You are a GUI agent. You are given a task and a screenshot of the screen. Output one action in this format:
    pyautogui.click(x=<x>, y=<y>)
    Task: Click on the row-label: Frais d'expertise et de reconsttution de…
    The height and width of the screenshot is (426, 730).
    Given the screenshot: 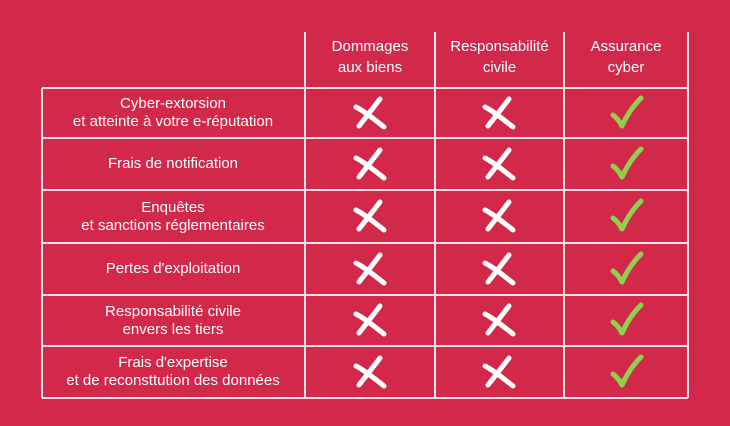 What is the action you would take?
    pyautogui.click(x=173, y=371)
    